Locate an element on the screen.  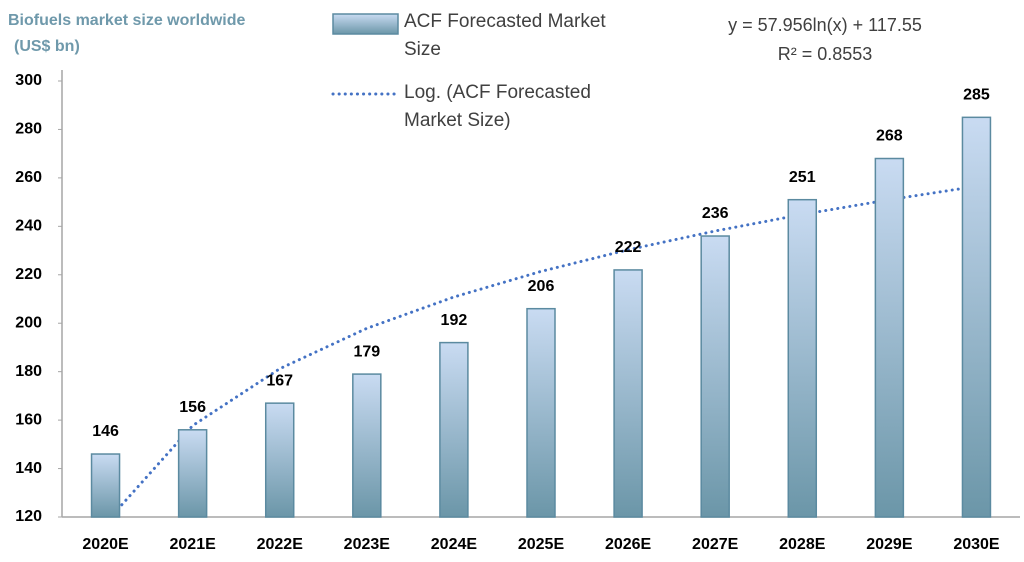
data-label: 146 is located at coordinates (105, 431).